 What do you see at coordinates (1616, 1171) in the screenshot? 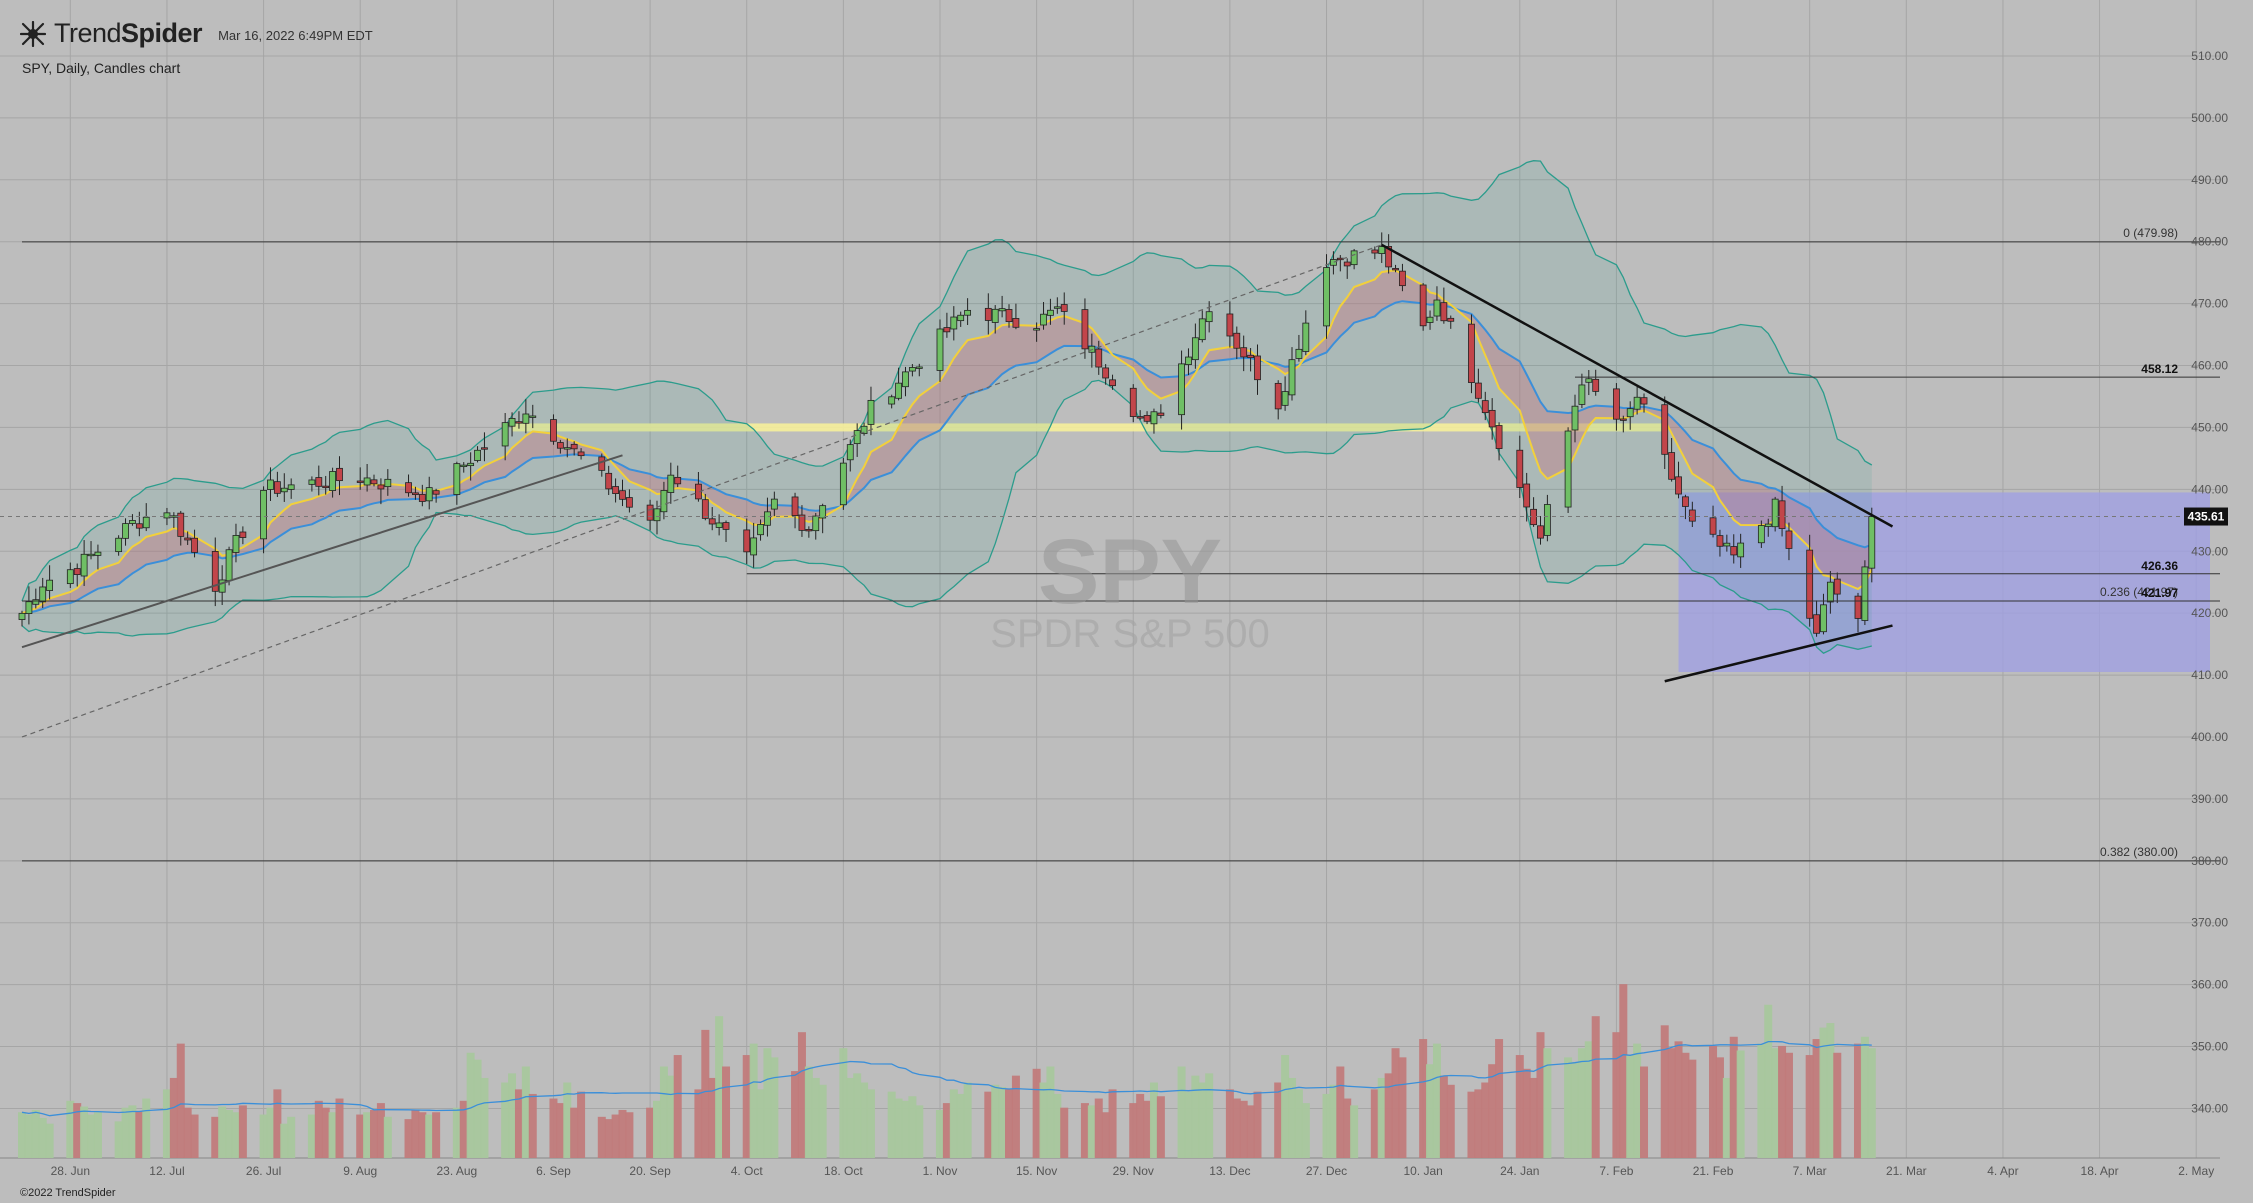
I see `date-tick-label: 7. Feb` at bounding box center [1616, 1171].